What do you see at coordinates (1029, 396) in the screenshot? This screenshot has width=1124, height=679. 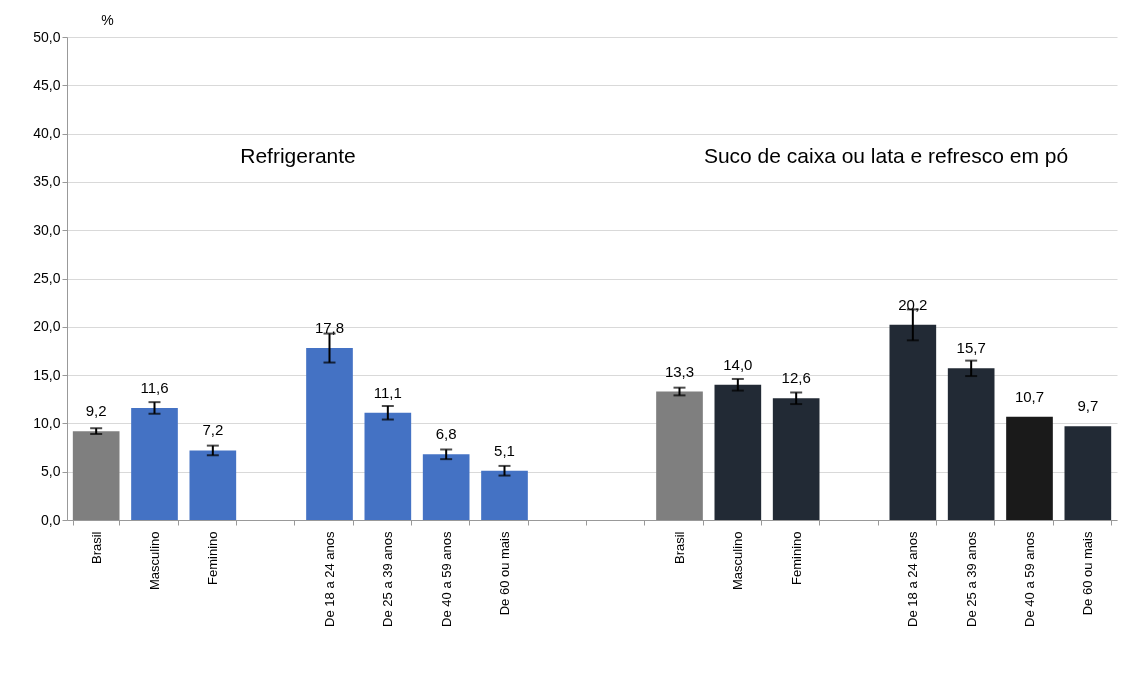 I see `data-label: 10,7` at bounding box center [1029, 396].